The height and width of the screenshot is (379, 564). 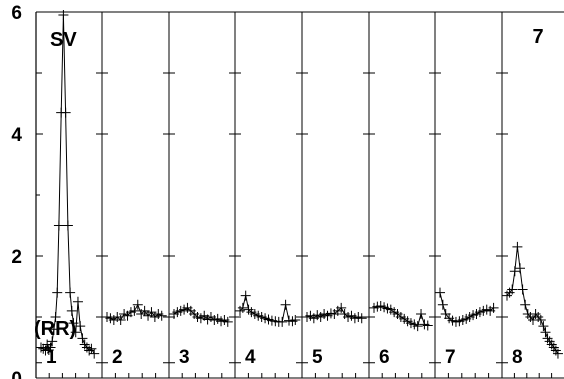 I want to click on panel-8: 8, so click(x=529, y=195).